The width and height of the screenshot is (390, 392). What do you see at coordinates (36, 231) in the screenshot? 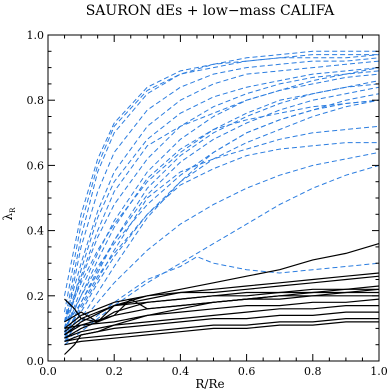
I see `y-tick-label-2: 0.4` at bounding box center [36, 231].